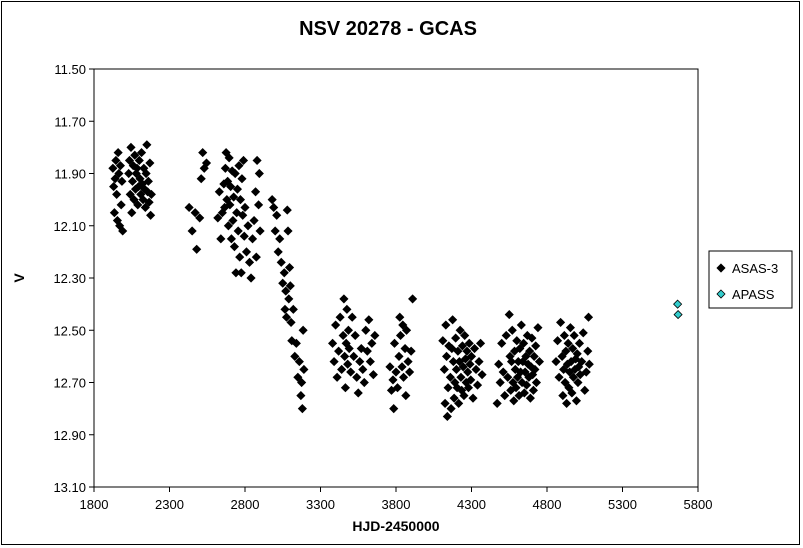 This screenshot has width=803, height=548. I want to click on legend-label: APASS, so click(753, 294).